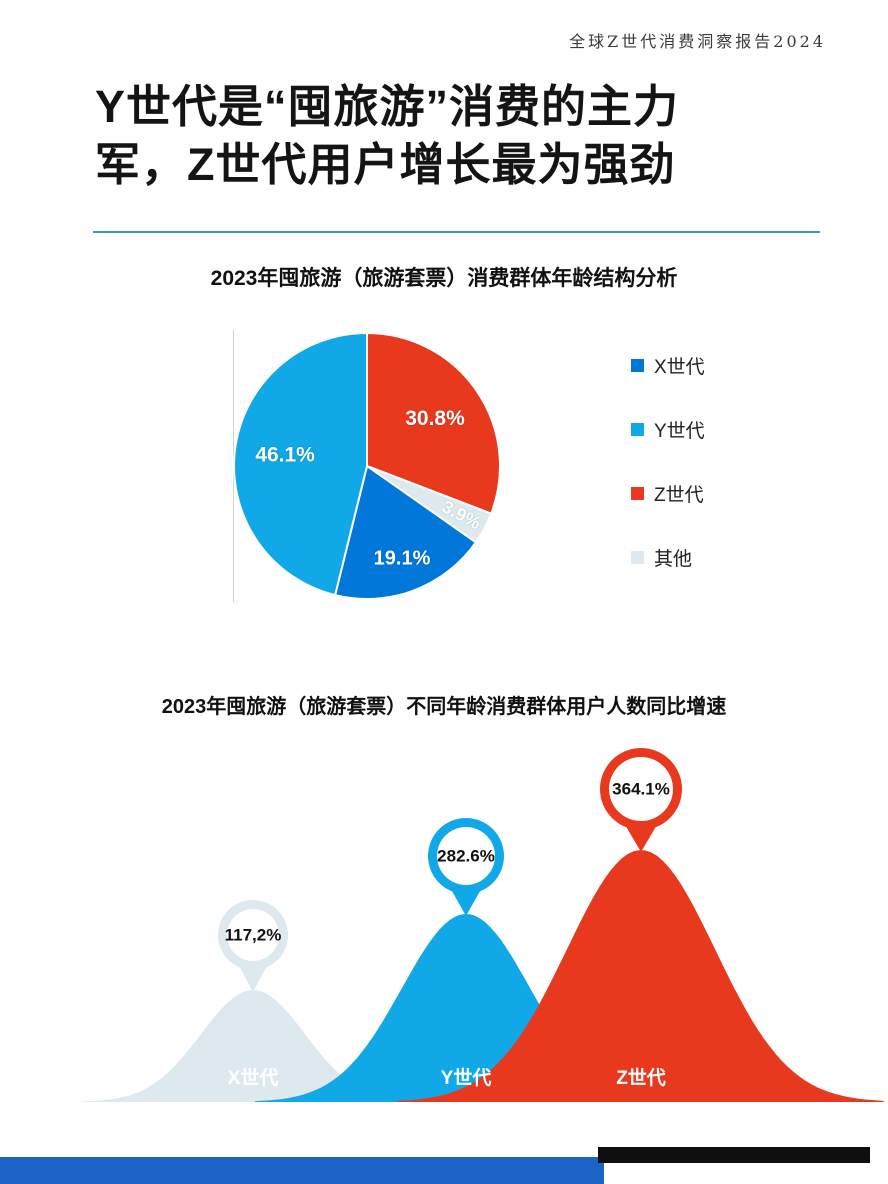 The width and height of the screenshot is (888, 1184). Describe the element at coordinates (734, 1155) in the screenshot. I see `footer-black-bar` at that location.